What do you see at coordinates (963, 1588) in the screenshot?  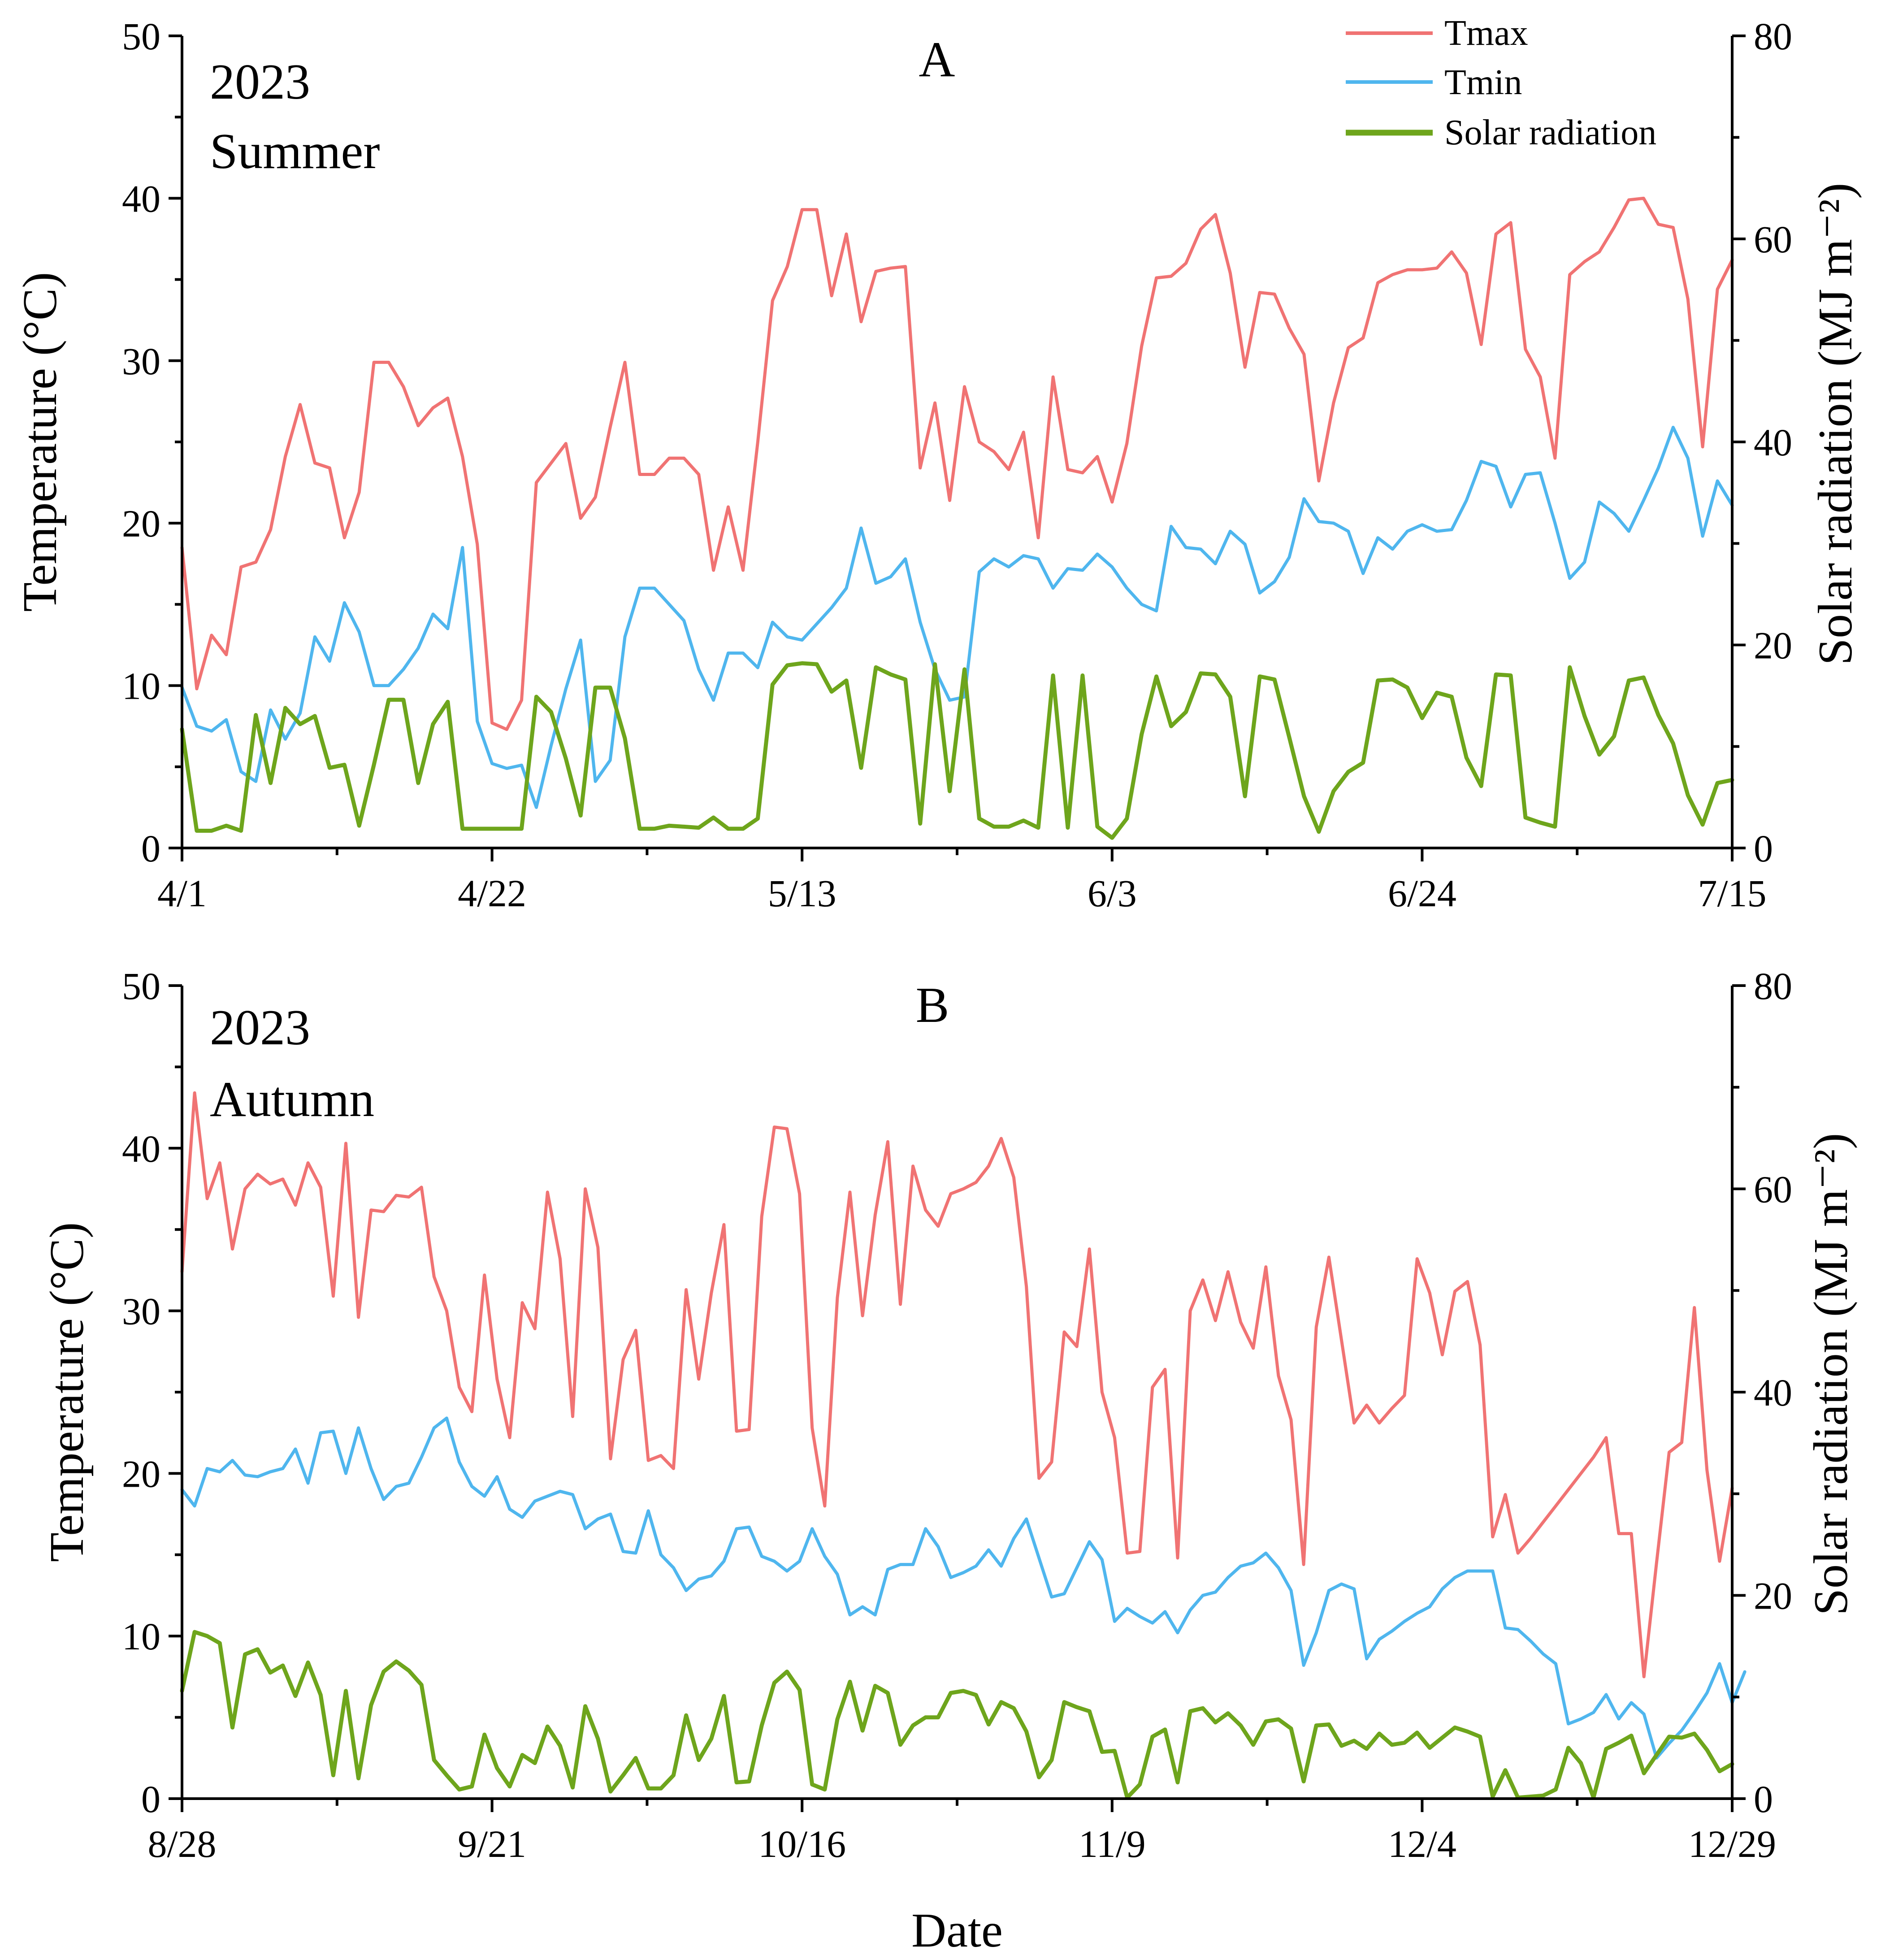 I see `series-line-tmin` at bounding box center [963, 1588].